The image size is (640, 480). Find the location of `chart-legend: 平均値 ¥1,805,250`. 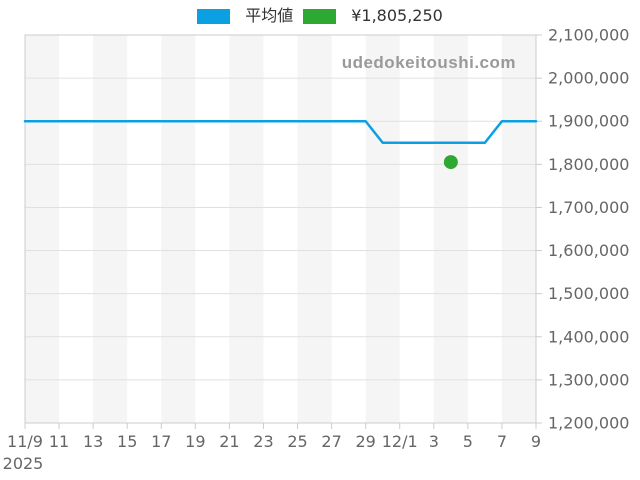

chart-legend: 平均値 ¥1,805,250 is located at coordinates (320, 16).